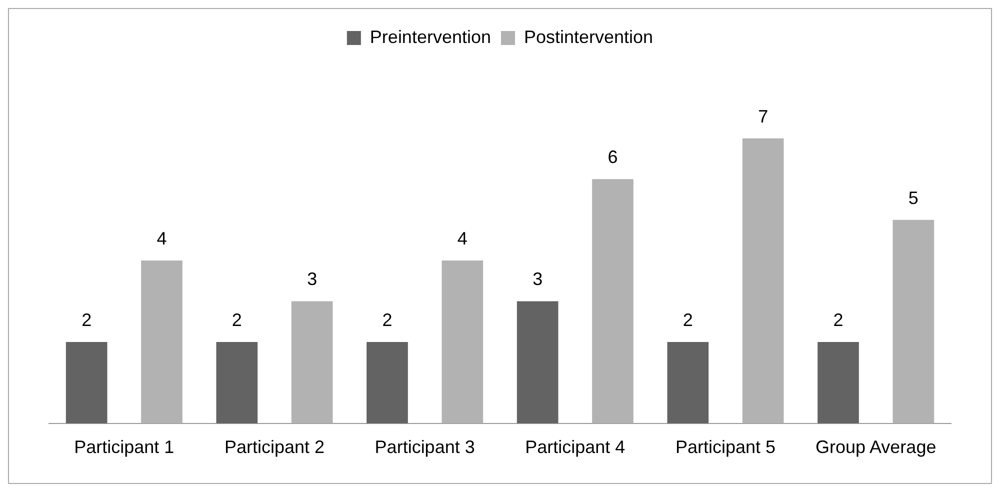 This screenshot has height=492, width=1000. I want to click on data-label: 7, so click(763, 116).